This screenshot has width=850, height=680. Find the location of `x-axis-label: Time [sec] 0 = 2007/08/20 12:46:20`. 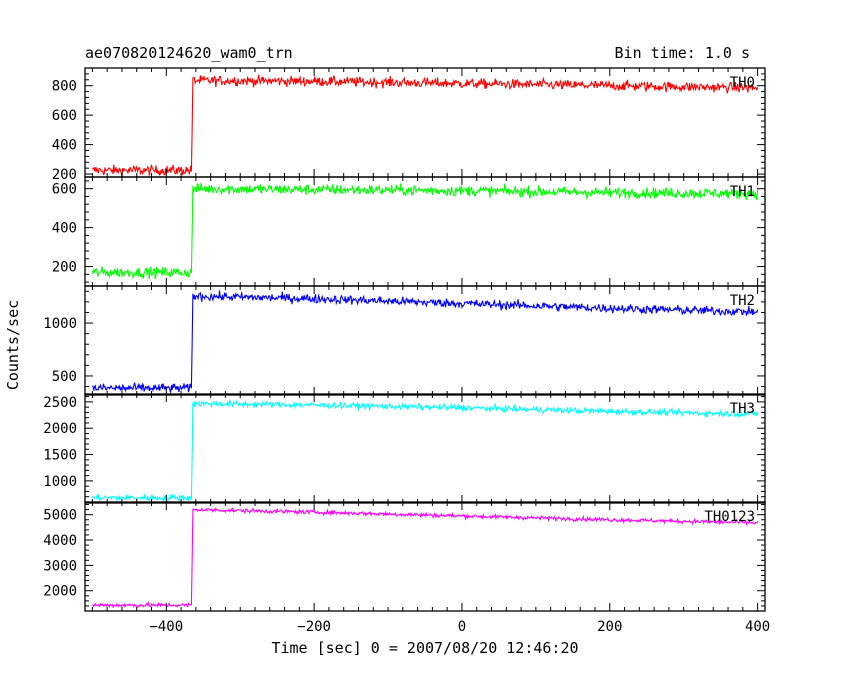

x-axis-label: Time [sec] 0 = 2007/08/20 12:46:20 is located at coordinates (424, 648).